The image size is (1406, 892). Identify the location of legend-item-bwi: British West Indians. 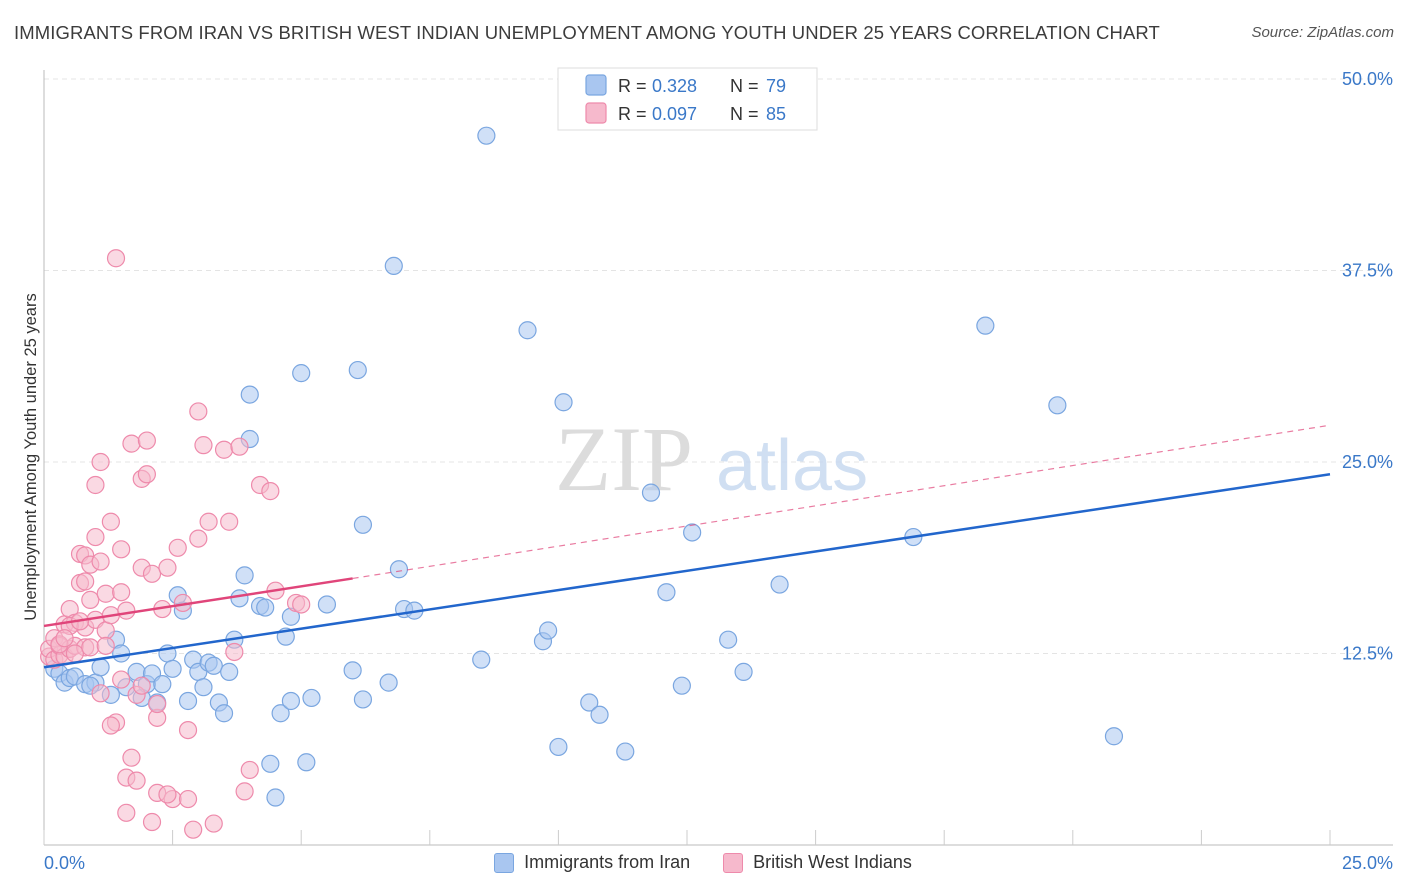
(817, 862).